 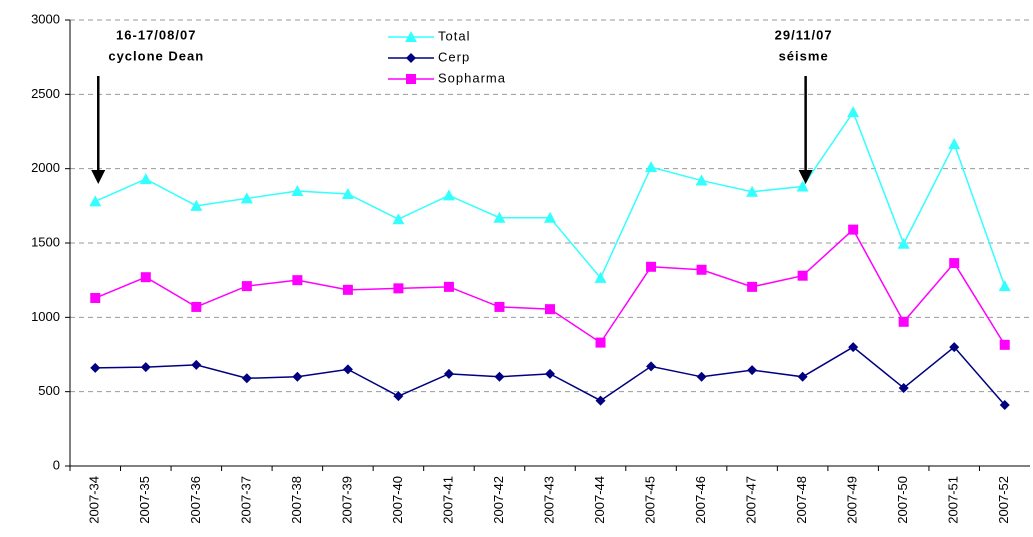 I want to click on y-tick-label: 2500, so click(x=45, y=93).